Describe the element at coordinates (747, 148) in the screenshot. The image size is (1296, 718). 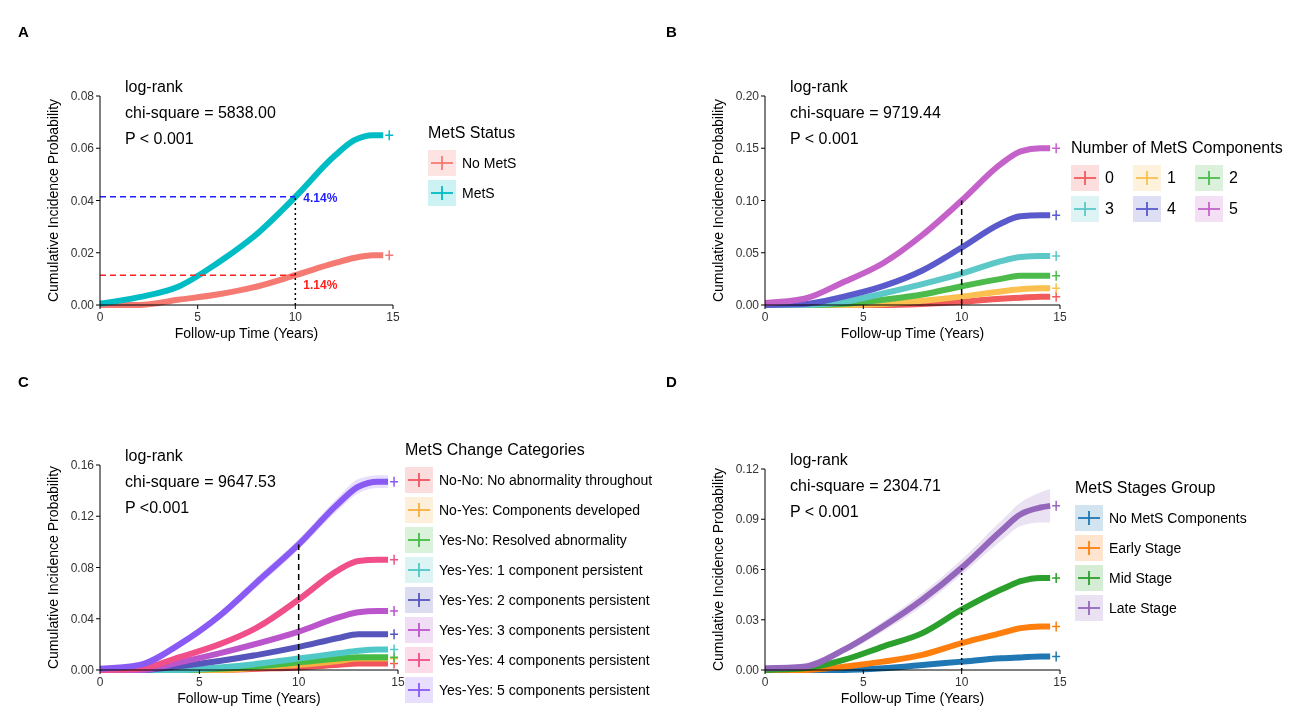
I see `y-tick-label: 0.15` at that location.